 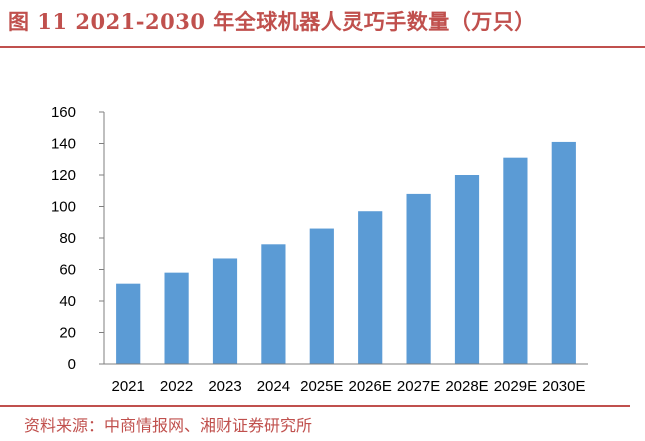 I want to click on y-tick-label: 40, so click(x=67, y=301).